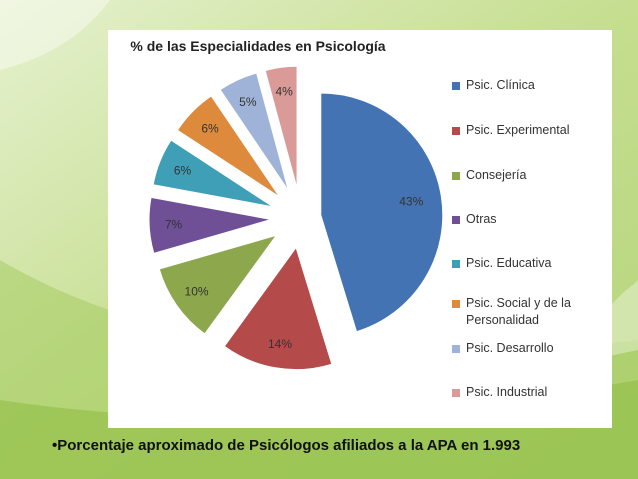 Image resolution: width=638 pixels, height=479 pixels. Describe the element at coordinates (518, 311) in the screenshot. I see `legend-label: Psic. Social y de la Personalidad` at that location.